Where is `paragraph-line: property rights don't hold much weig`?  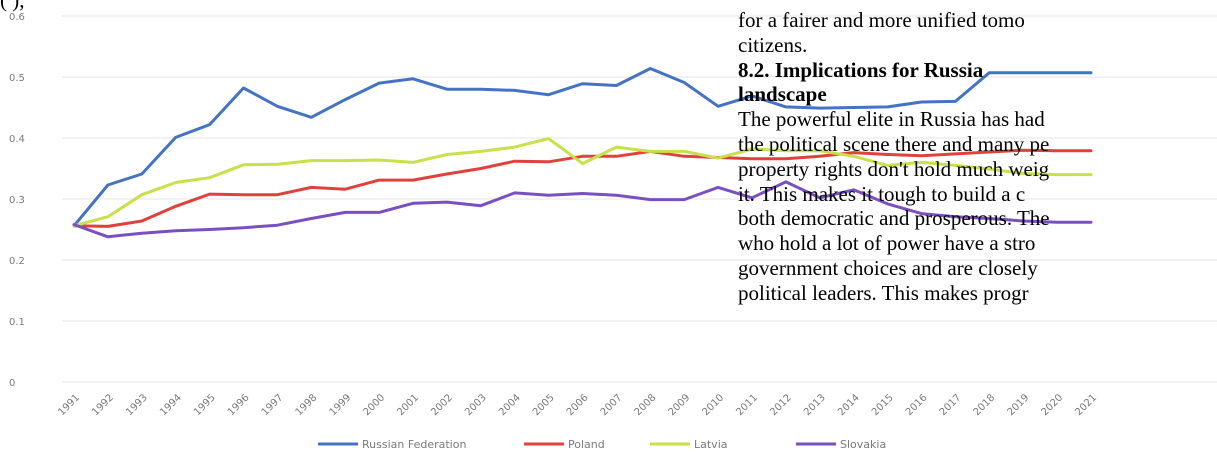 paragraph-line: property rights don't hold much weig is located at coordinates (894, 168).